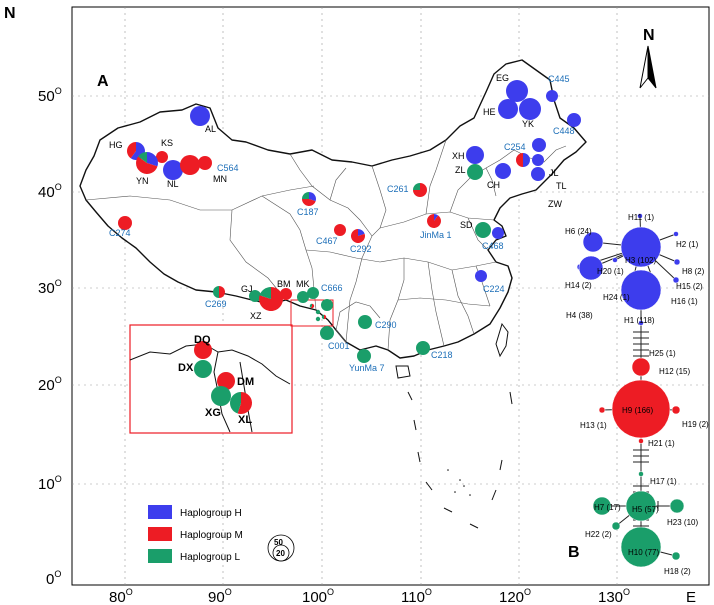  I want to click on micro-pie-1-slice-l, so click(310, 305).